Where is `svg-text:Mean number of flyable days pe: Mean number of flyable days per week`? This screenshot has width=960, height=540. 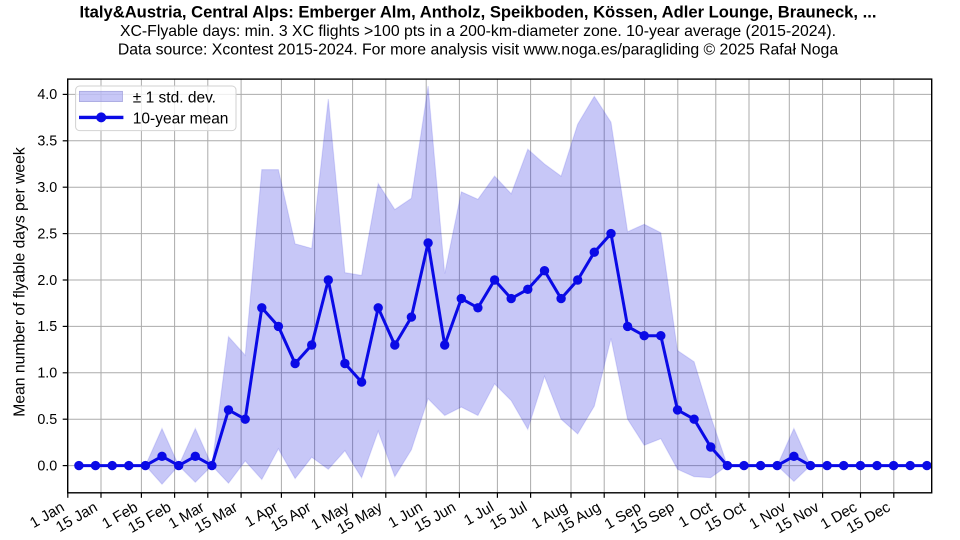 svg-text:Mean number of flyable days pe: Mean number of flyable days per week is located at coordinates (19, 282).